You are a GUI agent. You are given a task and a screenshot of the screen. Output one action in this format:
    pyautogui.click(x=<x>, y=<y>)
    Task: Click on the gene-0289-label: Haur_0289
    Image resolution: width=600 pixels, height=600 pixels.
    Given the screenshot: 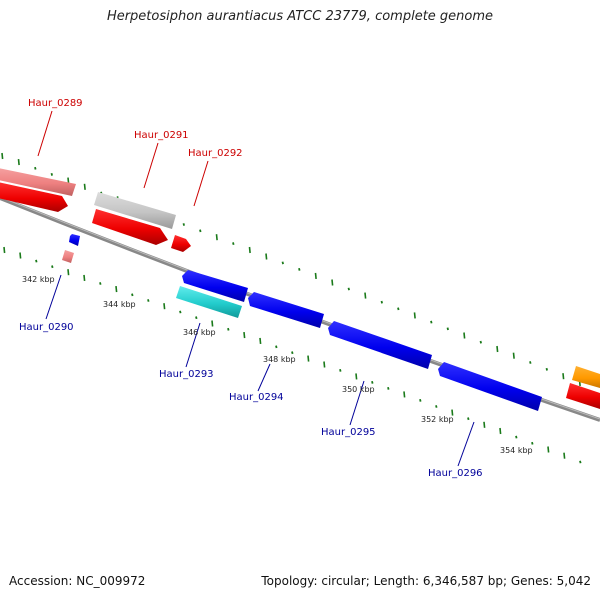 What is the action you would take?
    pyautogui.click(x=55, y=103)
    